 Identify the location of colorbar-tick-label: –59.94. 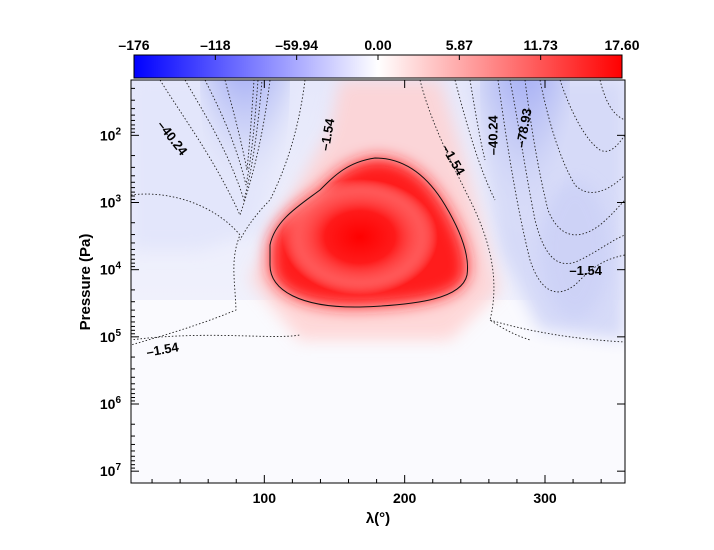
(296, 45).